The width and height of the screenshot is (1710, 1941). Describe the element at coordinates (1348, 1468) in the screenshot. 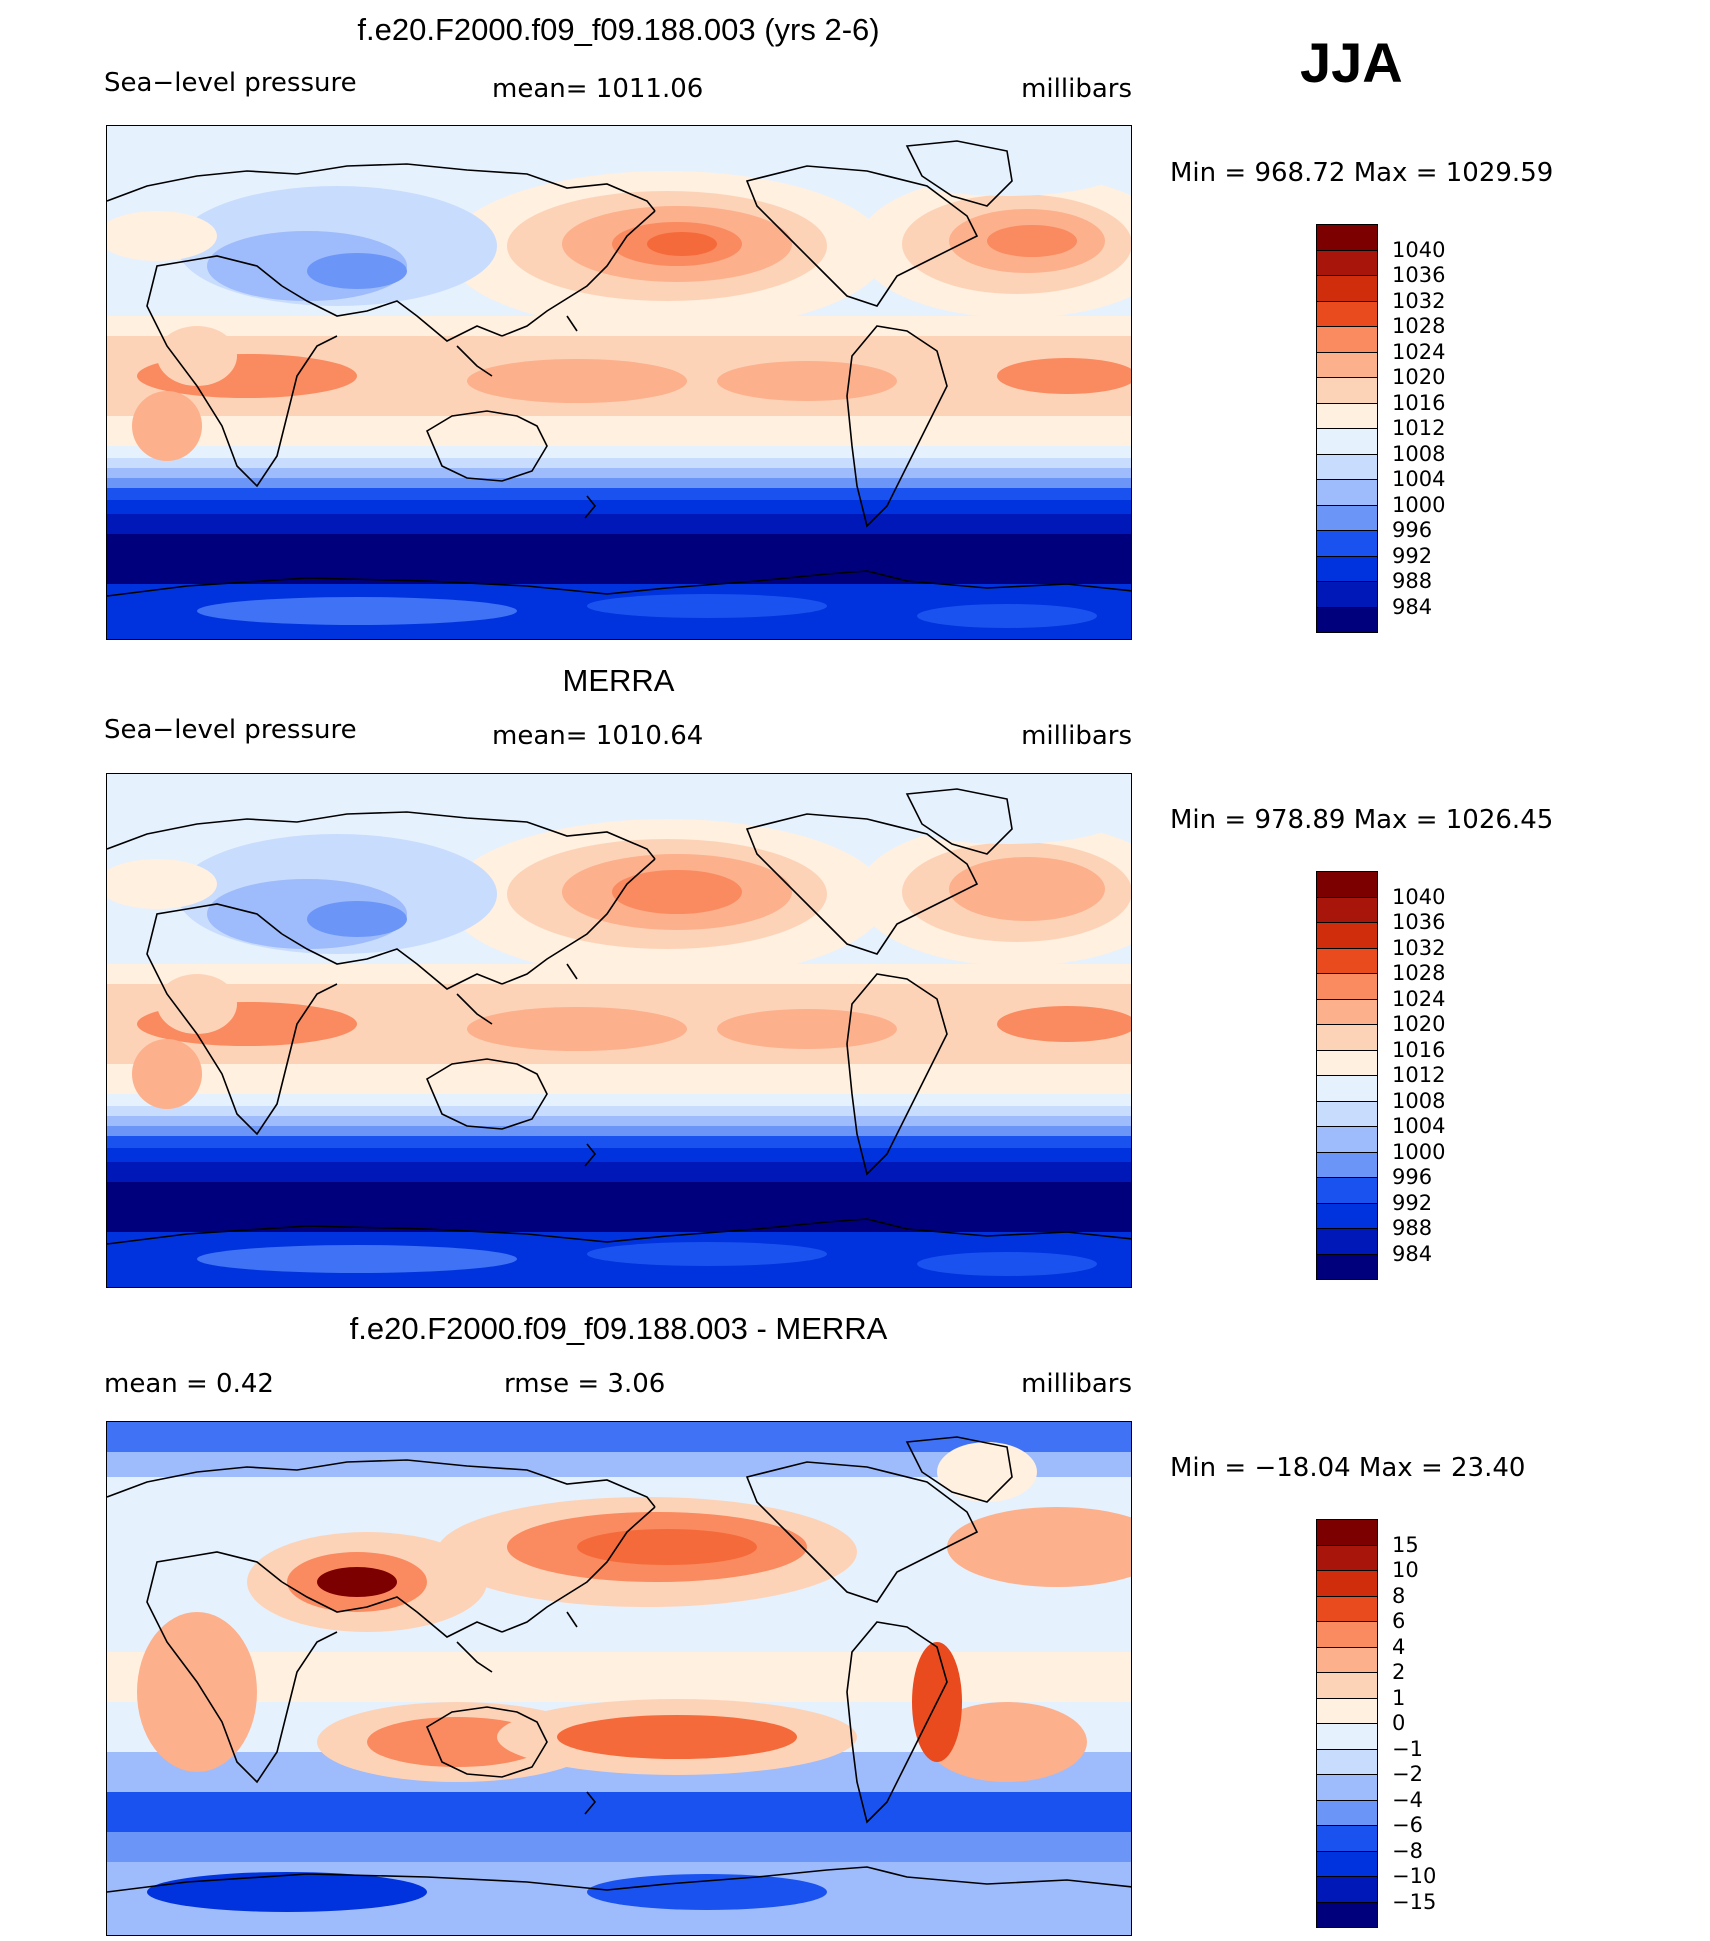

I see `minmax-label: Min = −18.04 Max = 23.40` at that location.